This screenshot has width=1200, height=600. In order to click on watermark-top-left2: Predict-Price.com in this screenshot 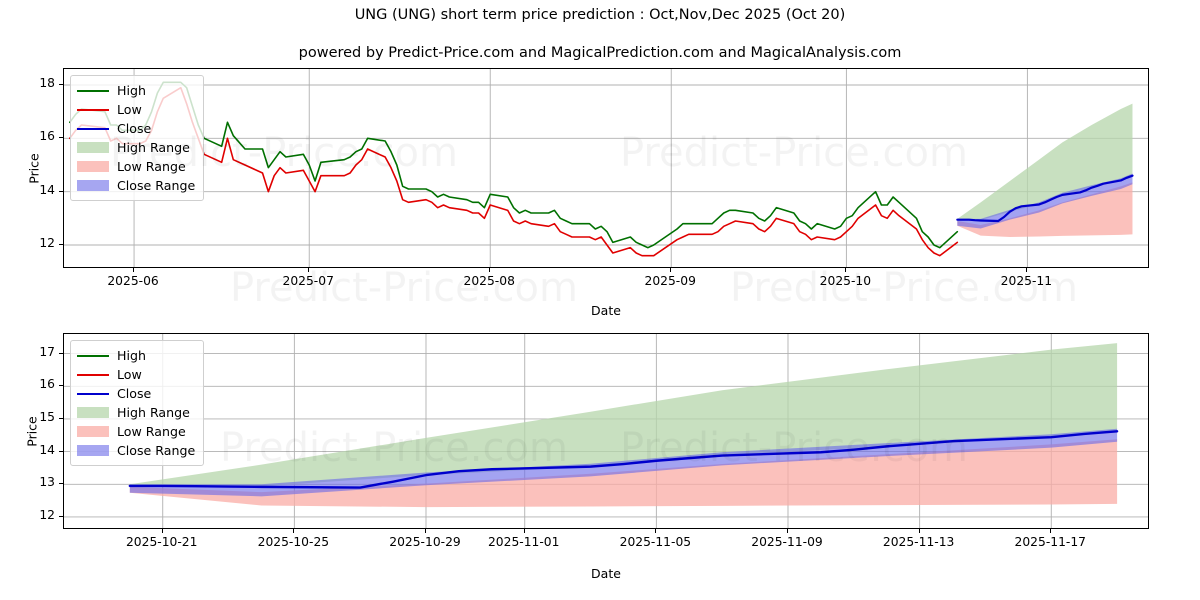, I will do `click(404, 288)`.